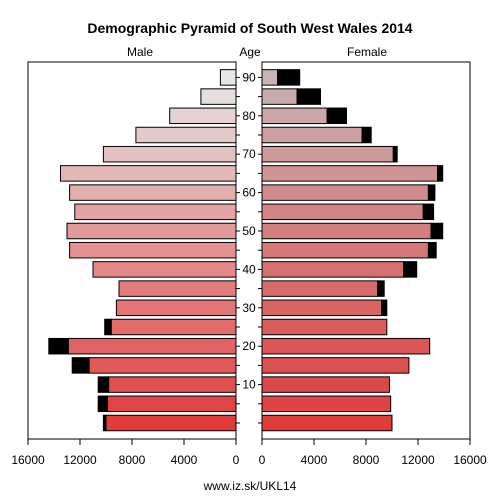 Image resolution: width=500 pixels, height=500 pixels. What do you see at coordinates (228, 77) in the screenshot?
I see `male-bar-90+` at bounding box center [228, 77].